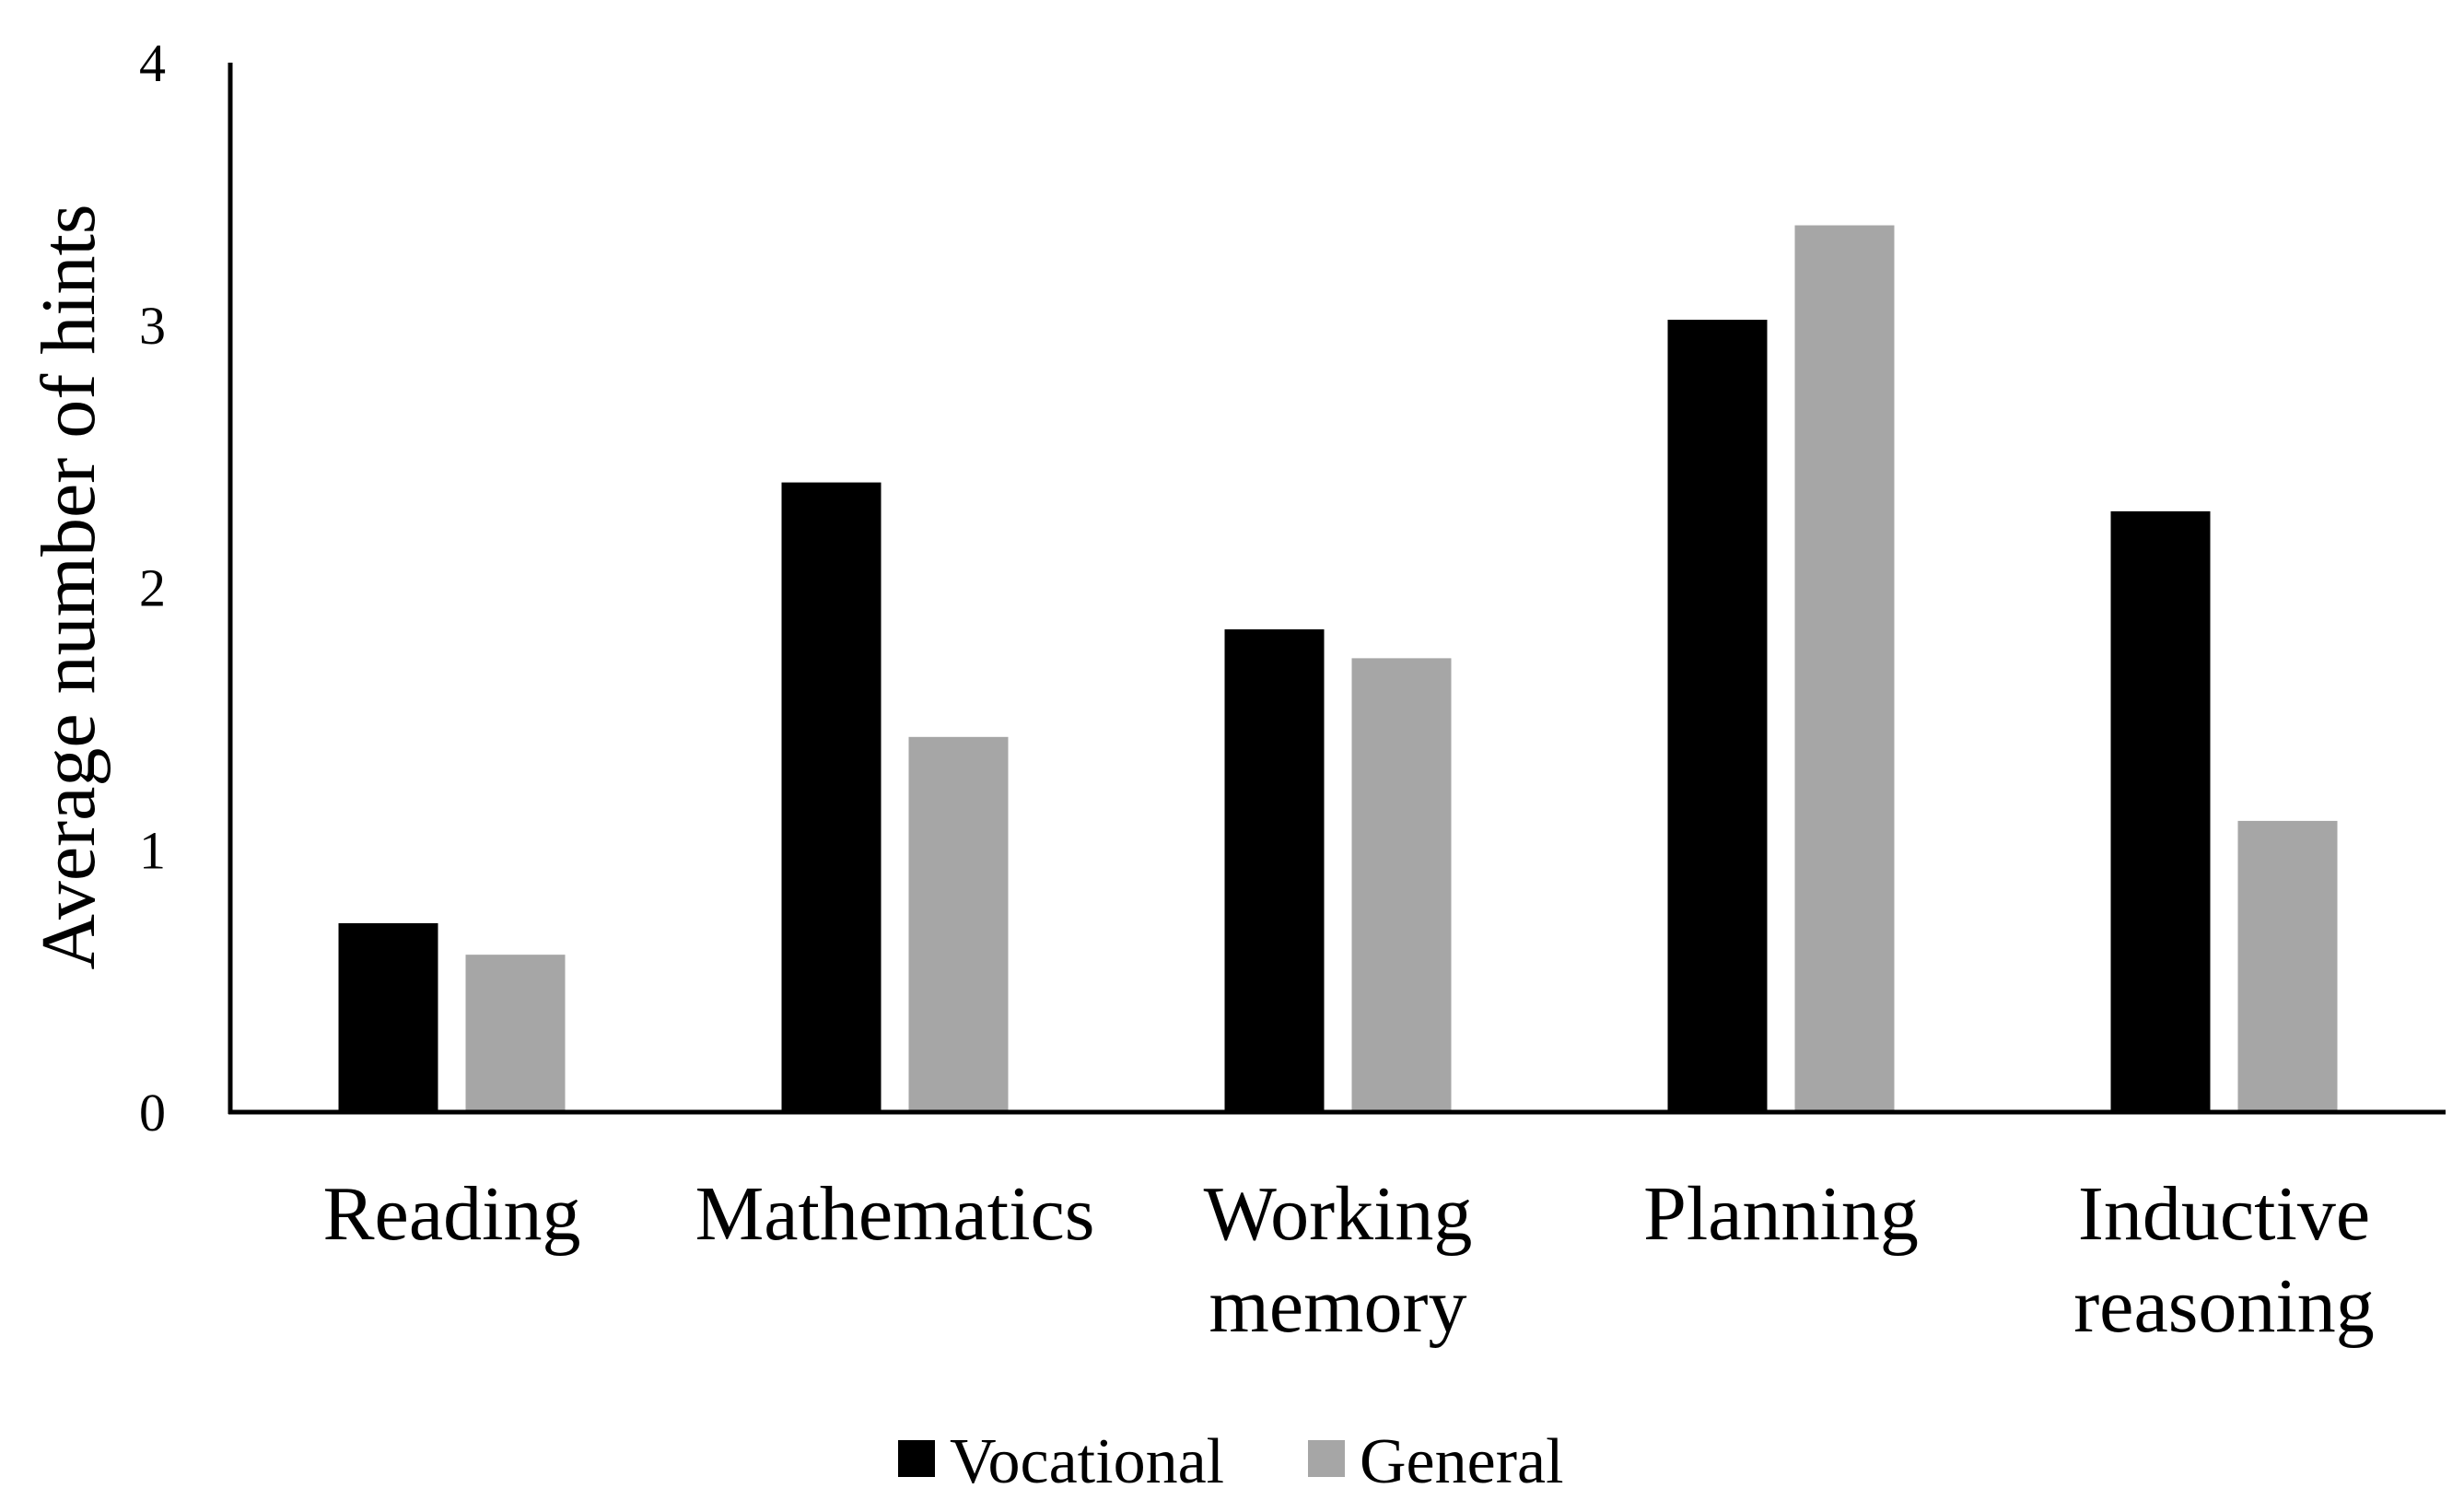  I want to click on y-tick-label: 1, so click(152, 850).